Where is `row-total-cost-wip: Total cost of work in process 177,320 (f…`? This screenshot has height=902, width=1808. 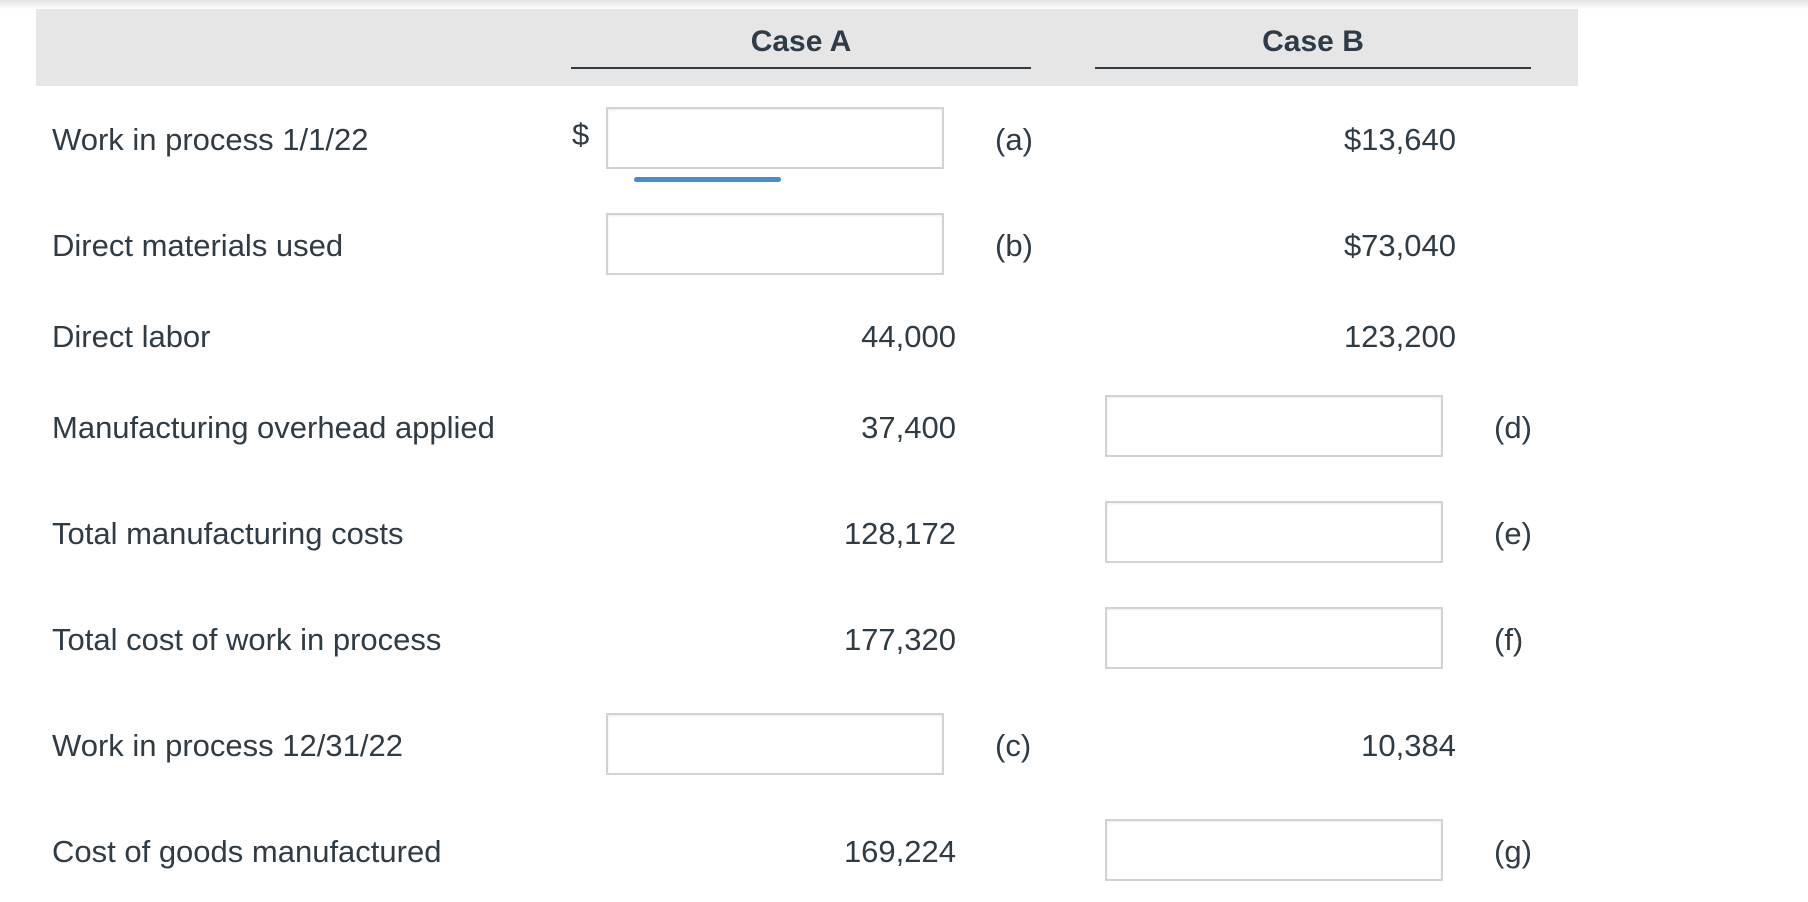
row-total-cost-wip: Total cost of work in process 177,320 (f… is located at coordinates (904, 640).